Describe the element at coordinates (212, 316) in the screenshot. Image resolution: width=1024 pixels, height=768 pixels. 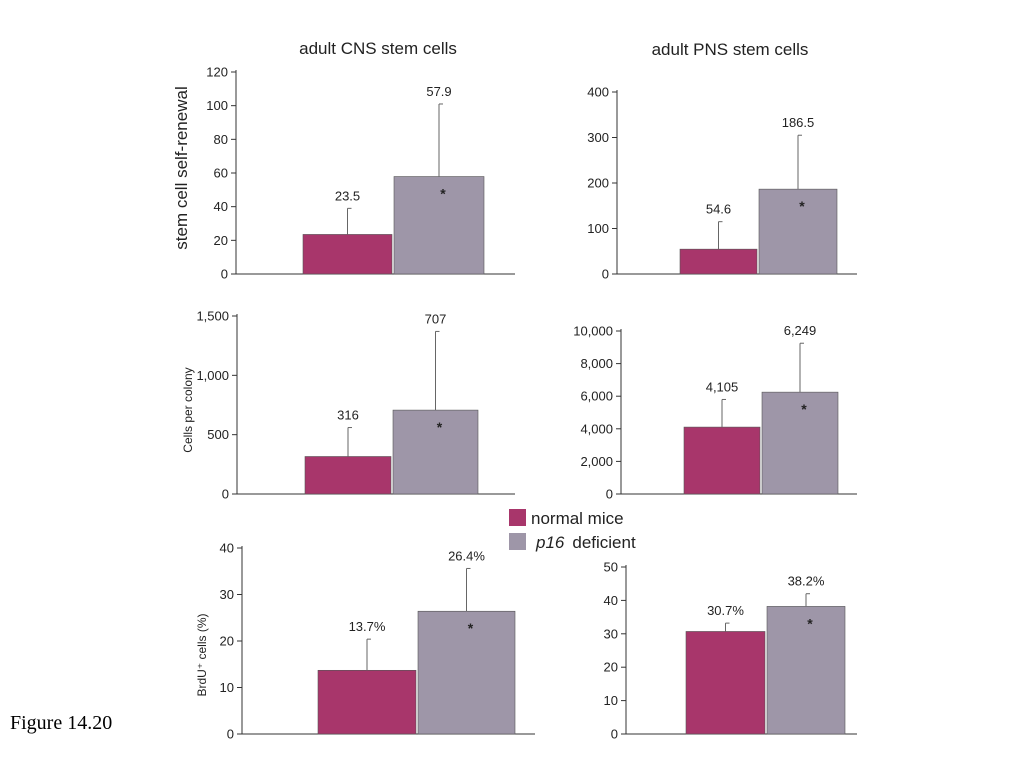
I see `y-tick-label: 1,500` at that location.